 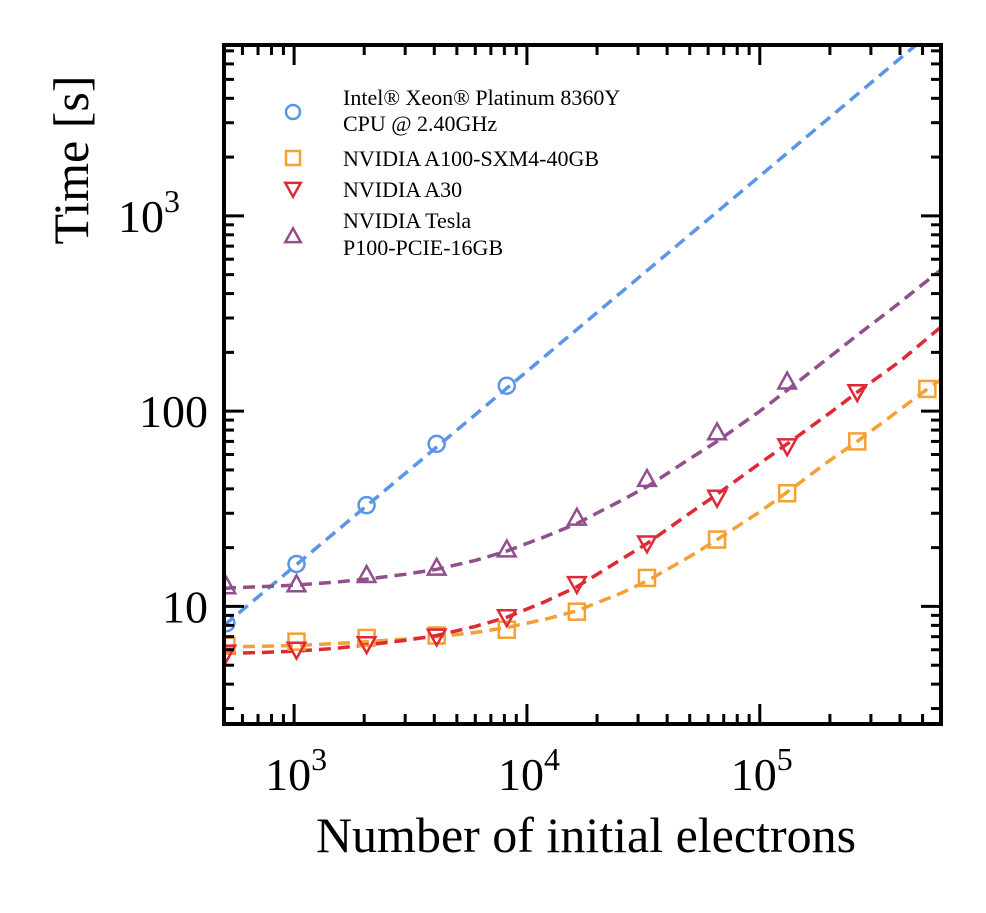 What do you see at coordinates (420, 123) in the screenshot?
I see `legend-label: CPU @ 2.40GHz` at bounding box center [420, 123].